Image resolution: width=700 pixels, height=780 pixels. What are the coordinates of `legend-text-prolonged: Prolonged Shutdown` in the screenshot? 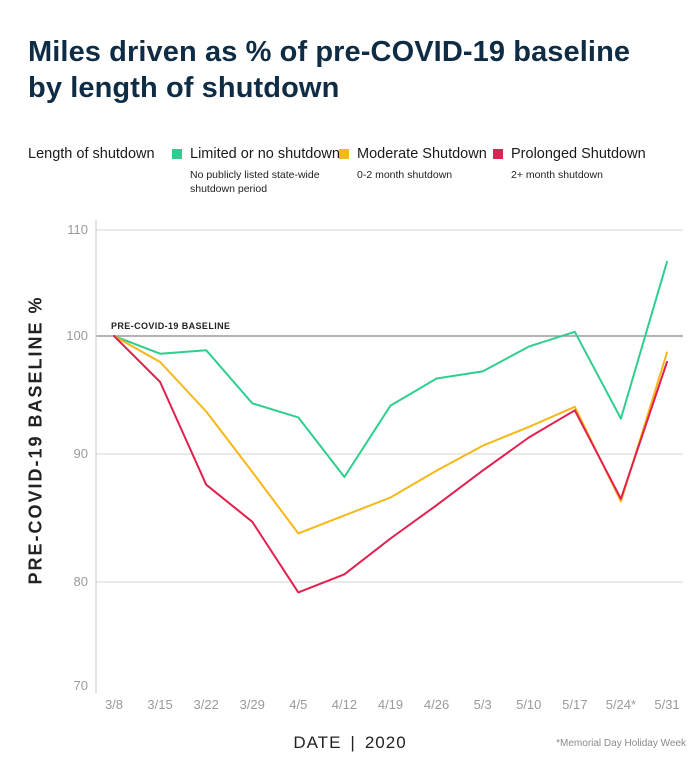 It's located at (578, 154).